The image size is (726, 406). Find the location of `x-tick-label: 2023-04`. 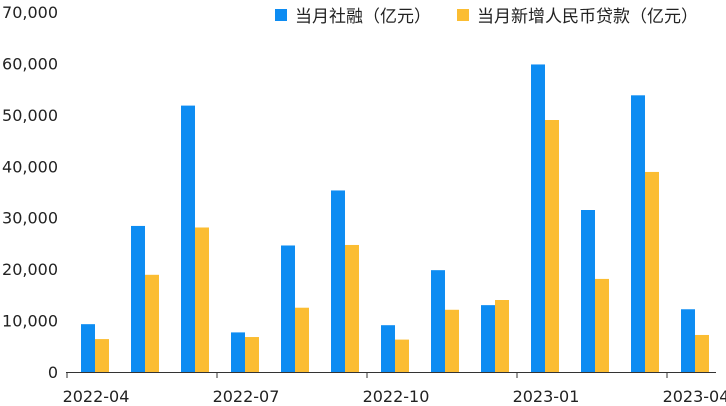

x-tick-label: 2023-04 is located at coordinates (694, 396).